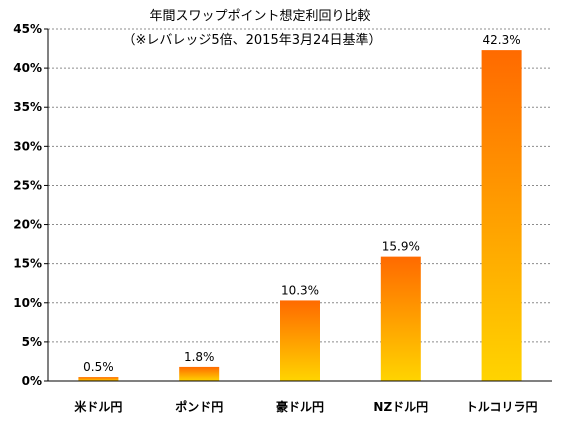 The height and width of the screenshot is (431, 567). I want to click on data-label: 42.3%, so click(502, 40).